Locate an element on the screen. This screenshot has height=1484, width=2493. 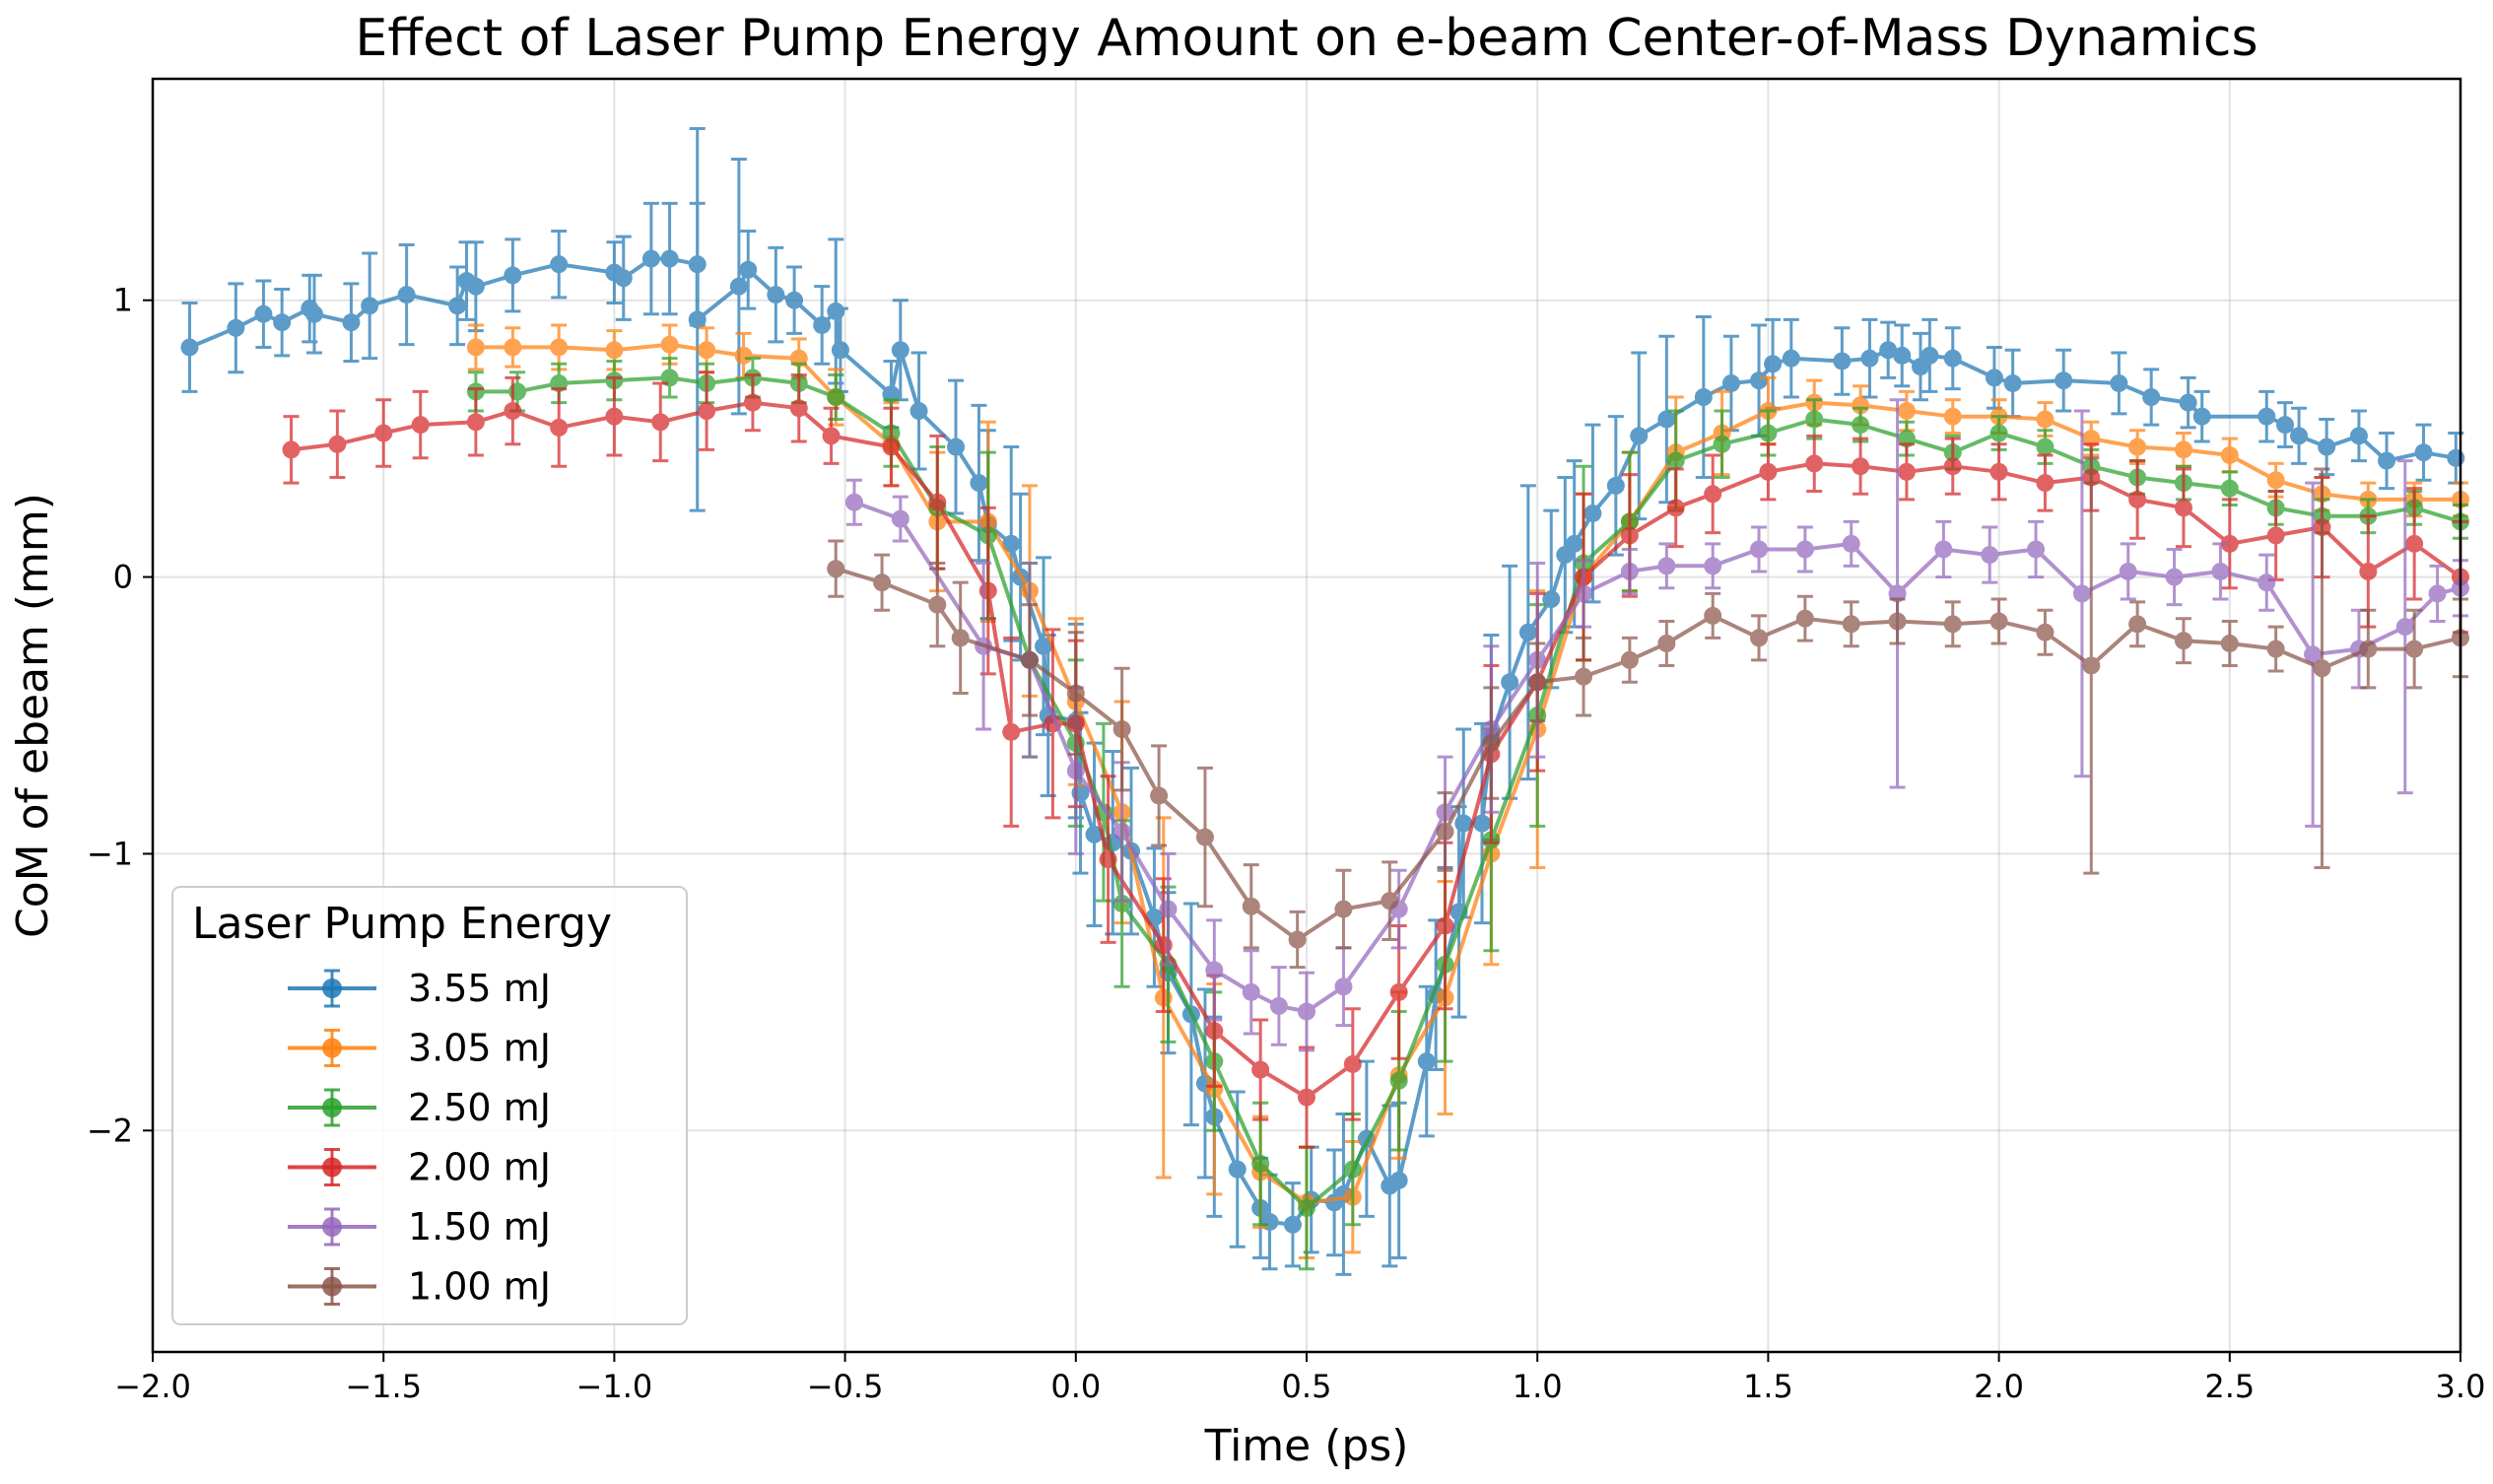
x-tick-label: −1.0 is located at coordinates (615, 1386).